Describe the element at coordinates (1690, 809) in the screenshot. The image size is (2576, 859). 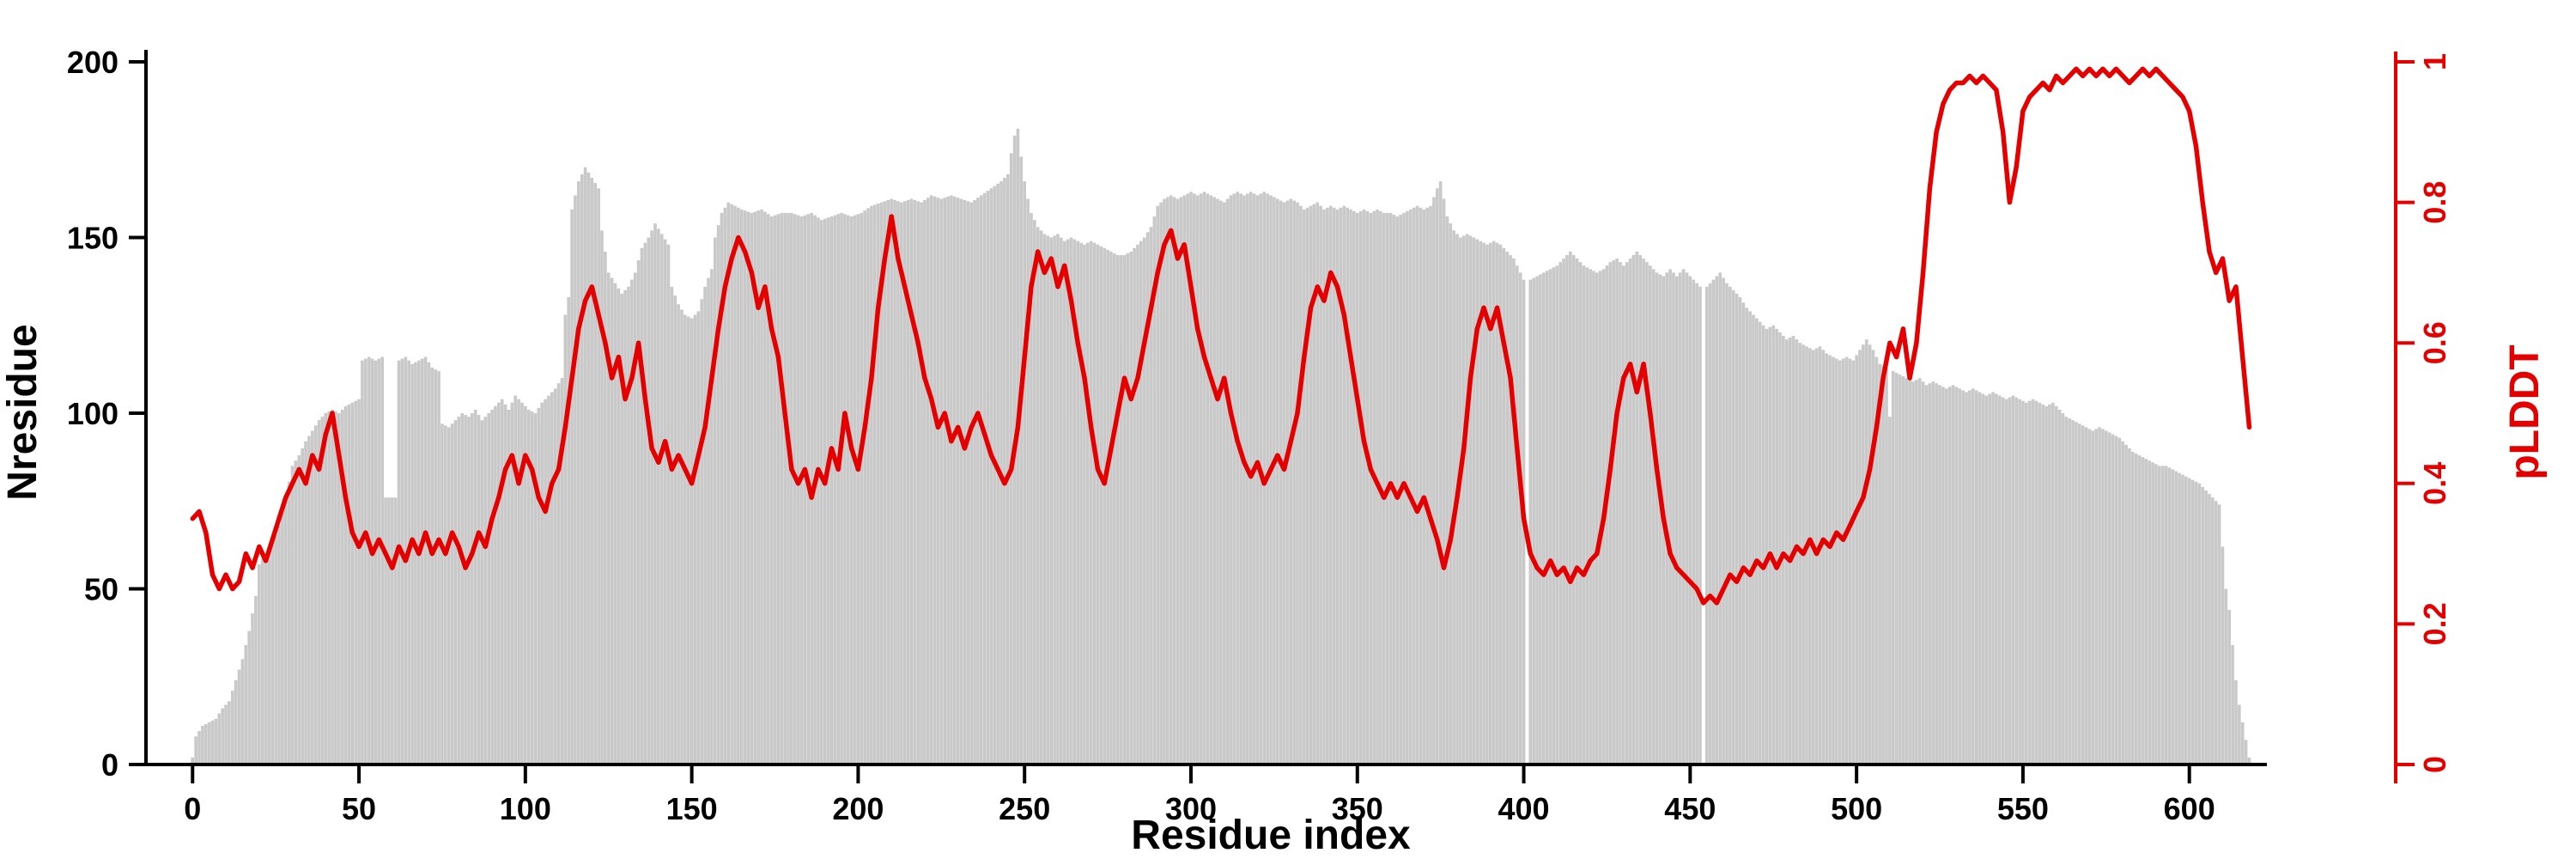
I see `x-tick-label: 450` at that location.